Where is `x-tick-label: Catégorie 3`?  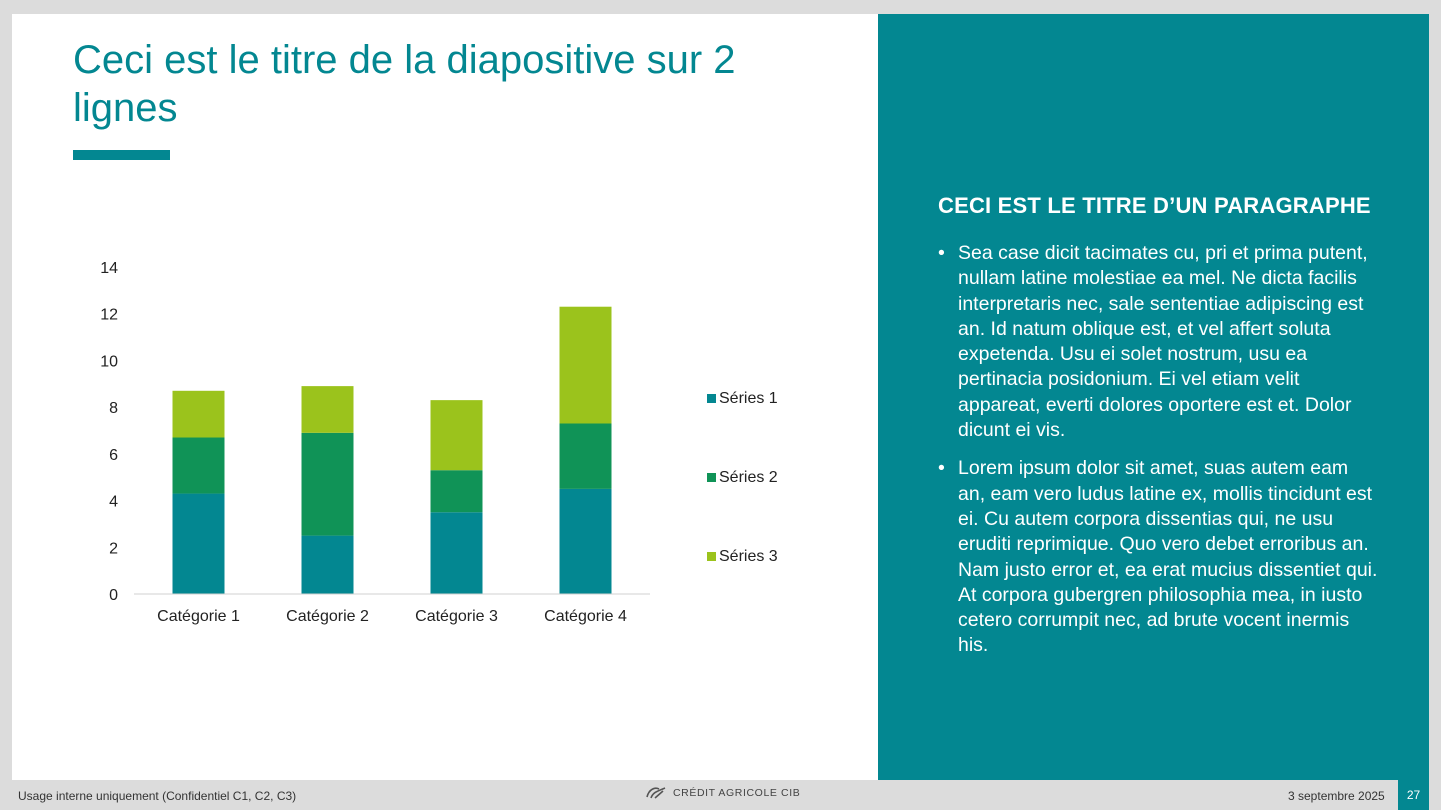
x-tick-label: Catégorie 3 is located at coordinates (456, 616).